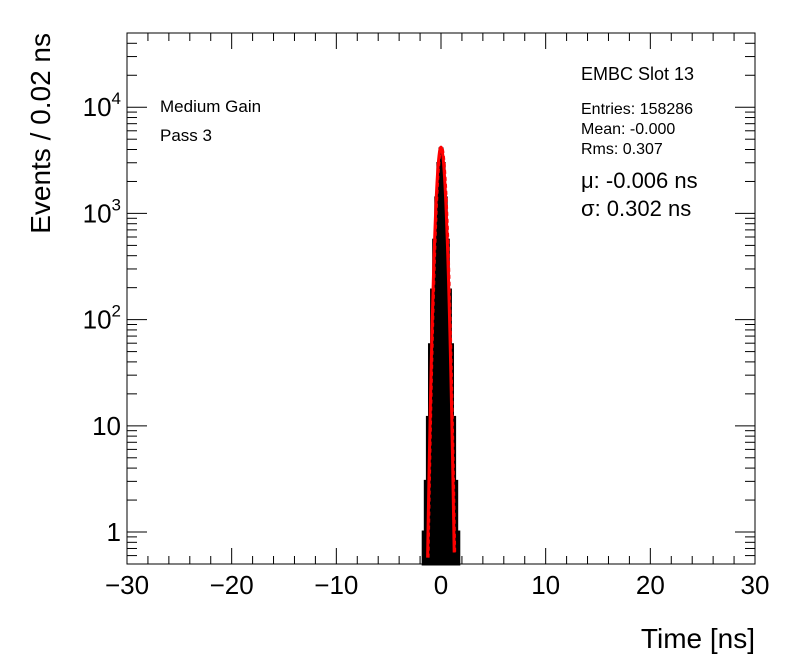 This screenshot has height=672, width=796. Describe the element at coordinates (186, 135) in the screenshot. I see `label-pass: Pass 3` at that location.